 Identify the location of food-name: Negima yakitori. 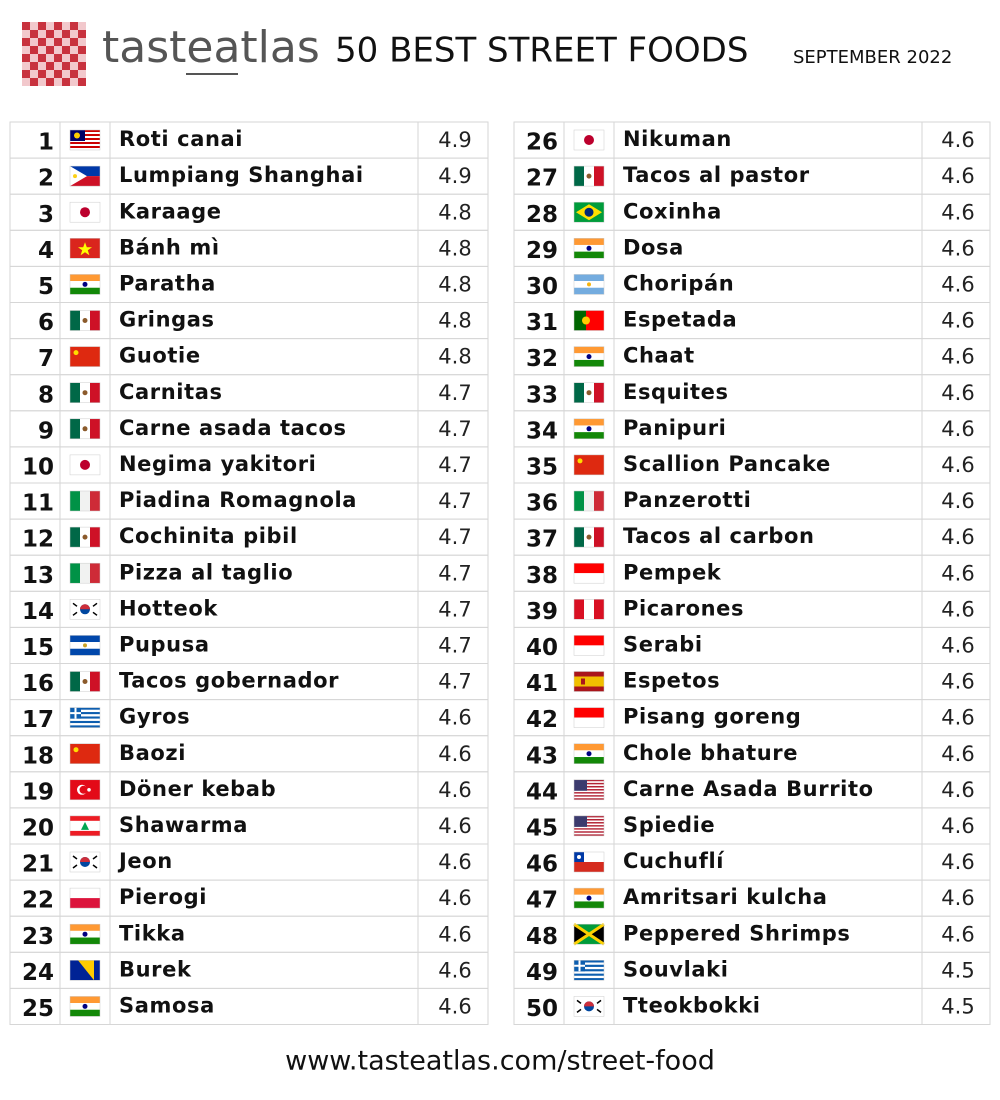
(217, 464).